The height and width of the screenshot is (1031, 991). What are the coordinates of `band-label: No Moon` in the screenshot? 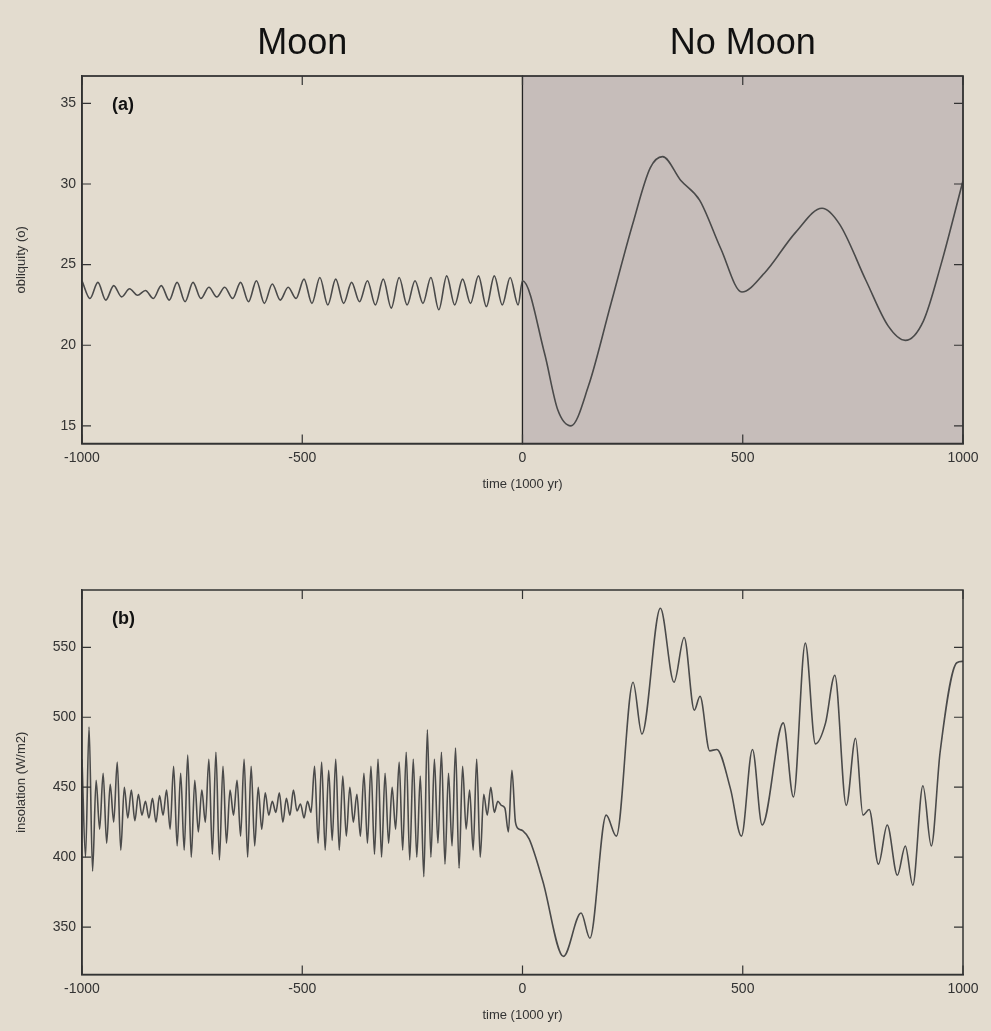 It's located at (742, 41).